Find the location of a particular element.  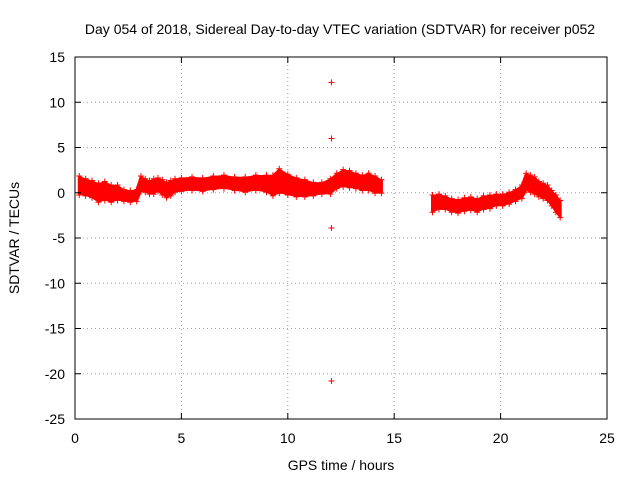

y-tick-label: -15 is located at coordinates (55, 329).